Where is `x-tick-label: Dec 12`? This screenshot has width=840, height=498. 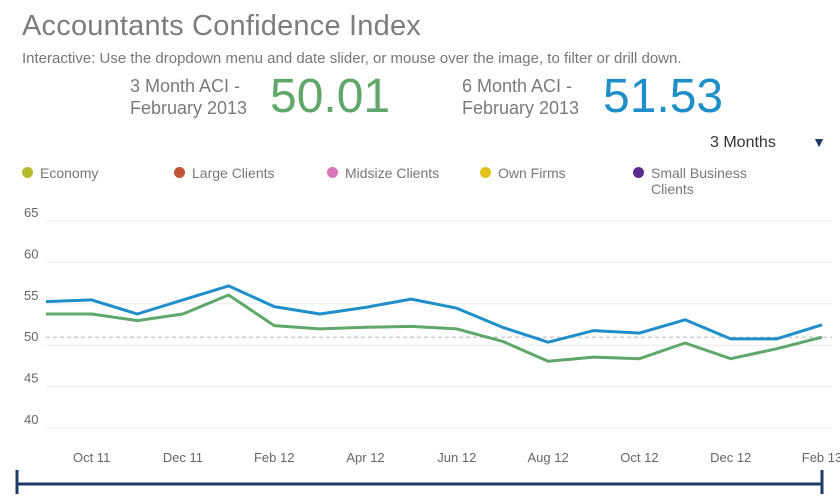
x-tick-label: Dec 12 is located at coordinates (730, 457).